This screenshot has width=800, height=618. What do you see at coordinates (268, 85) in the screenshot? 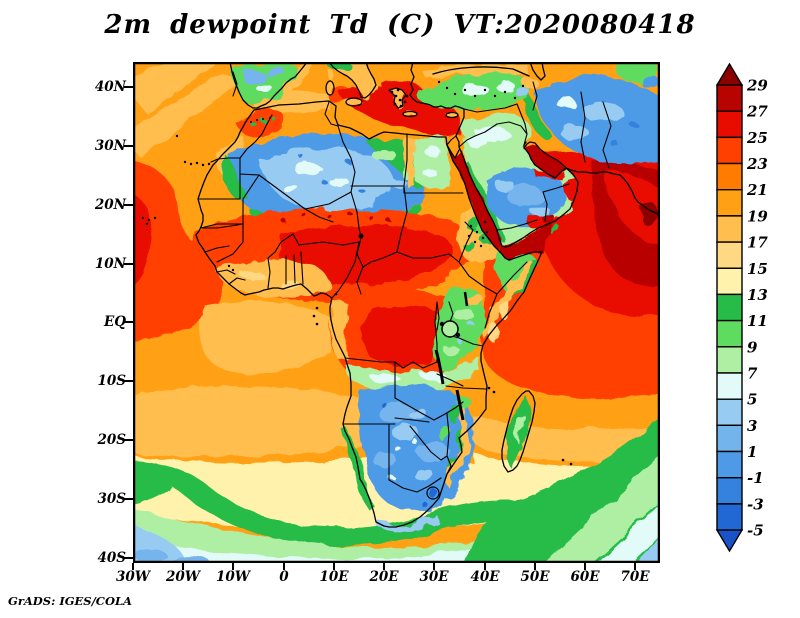
I see `iberia-coastline` at bounding box center [268, 85].